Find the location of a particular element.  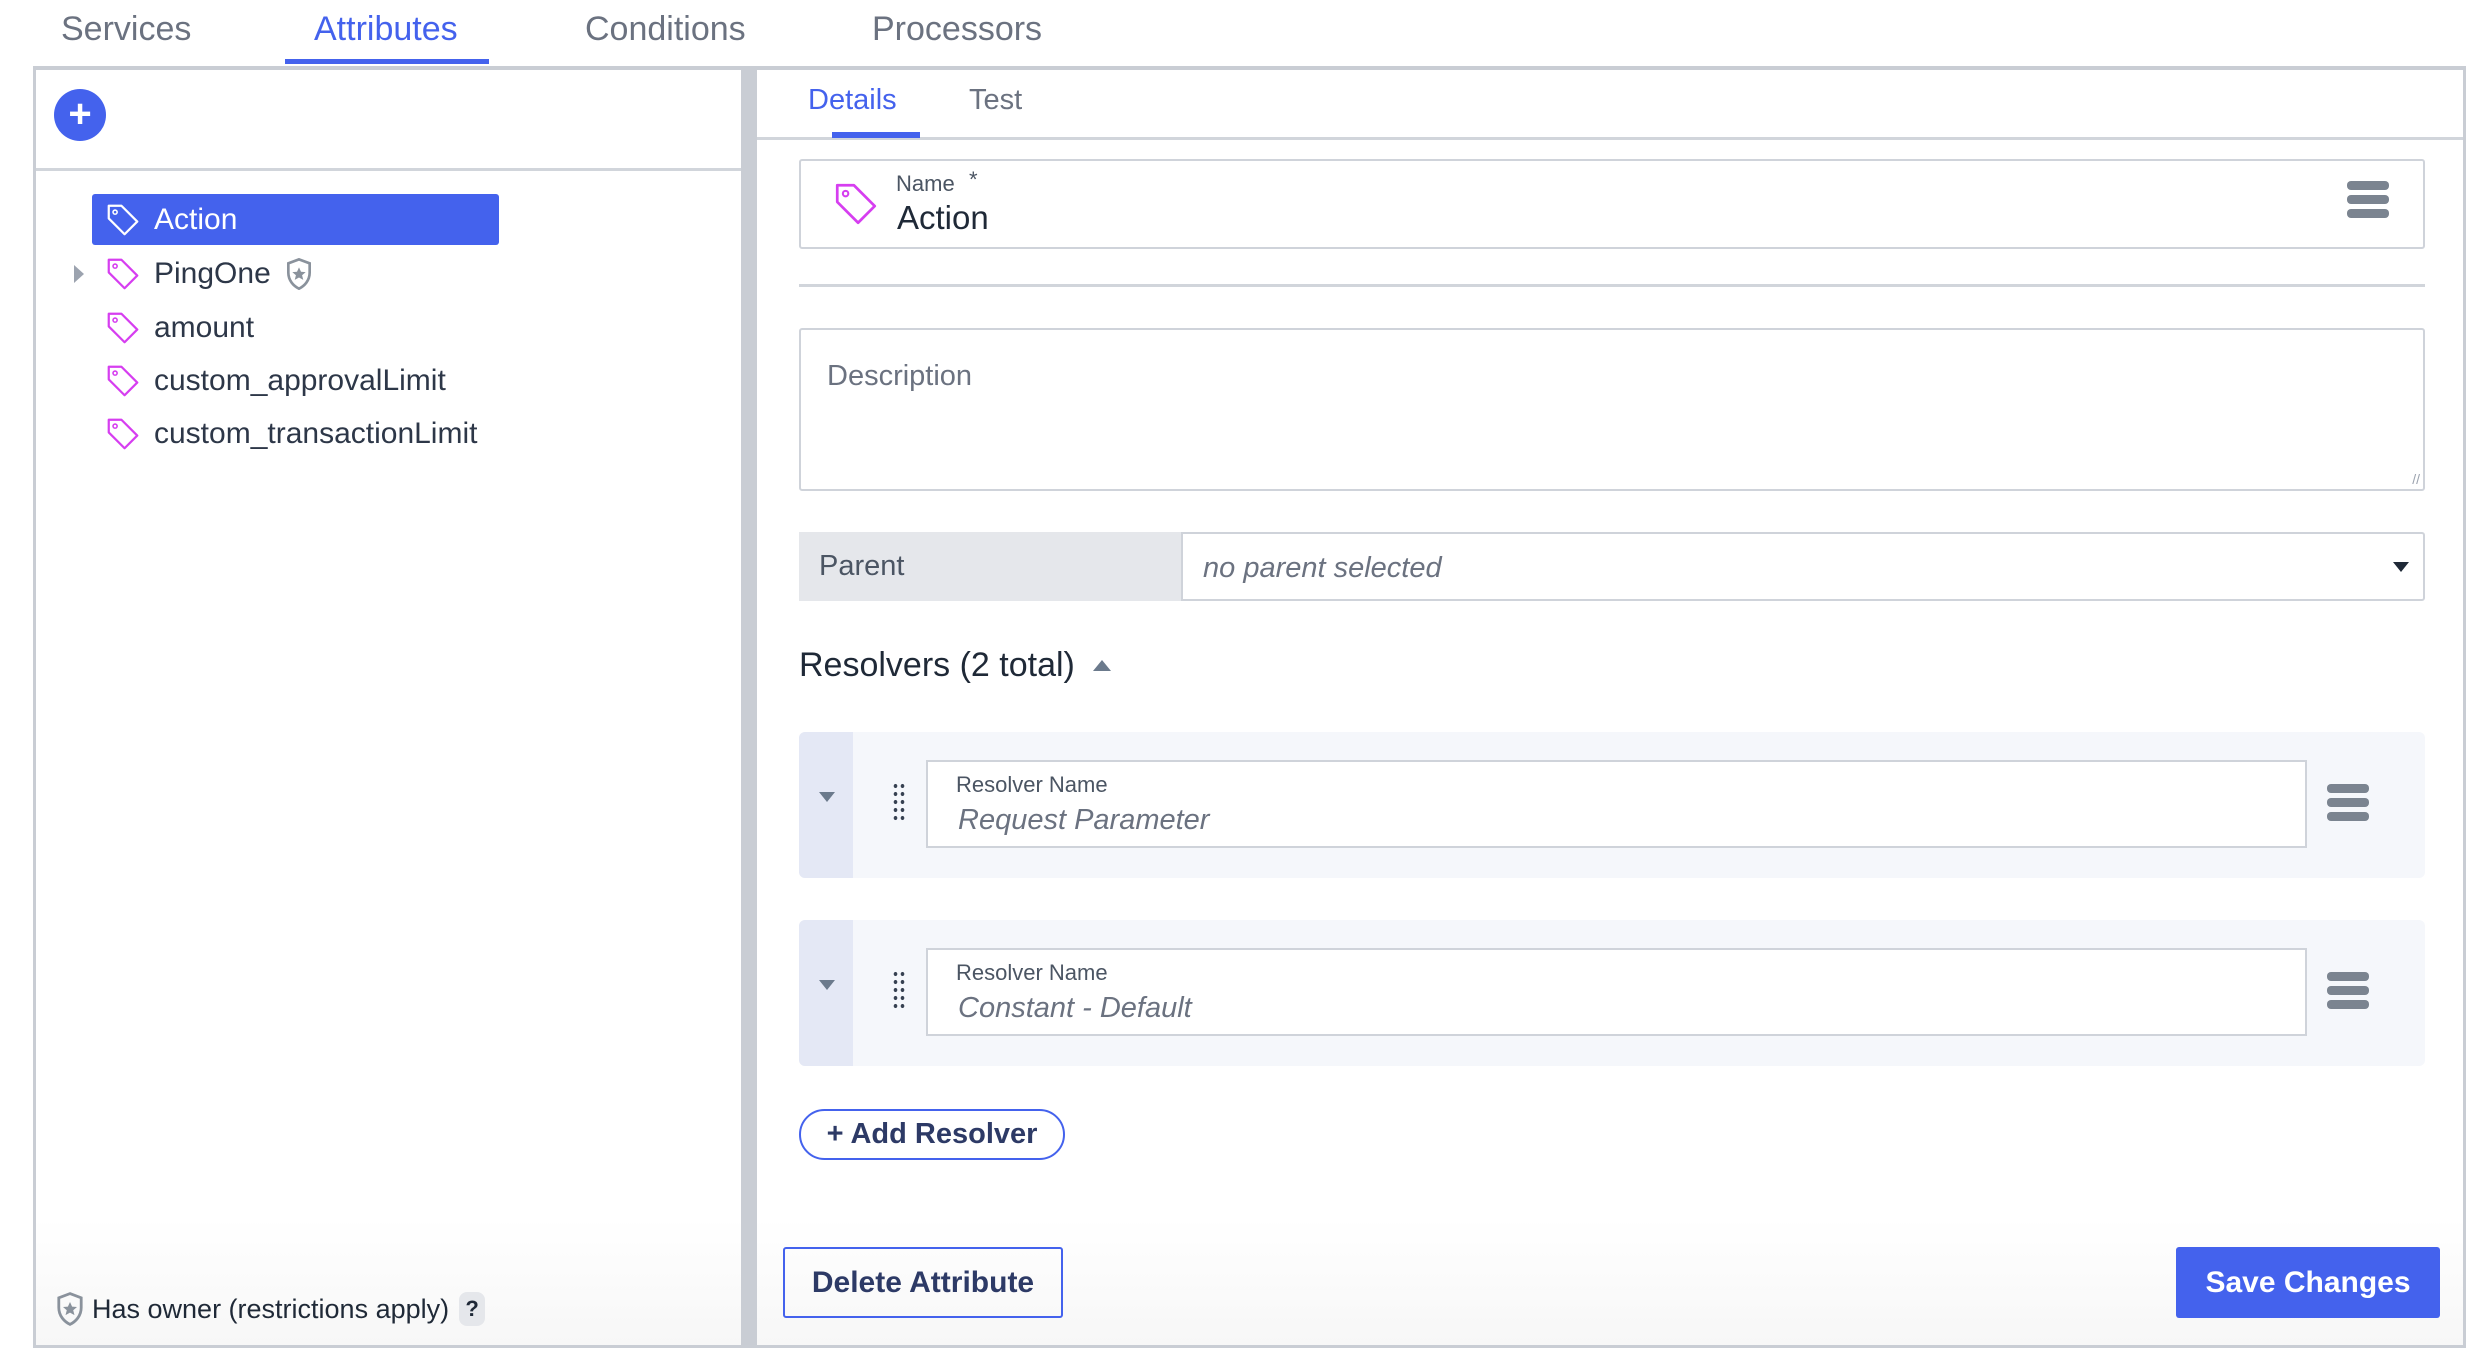

resolver-name-field: Resolver Name Constant - Default is located at coordinates (1616, 992).